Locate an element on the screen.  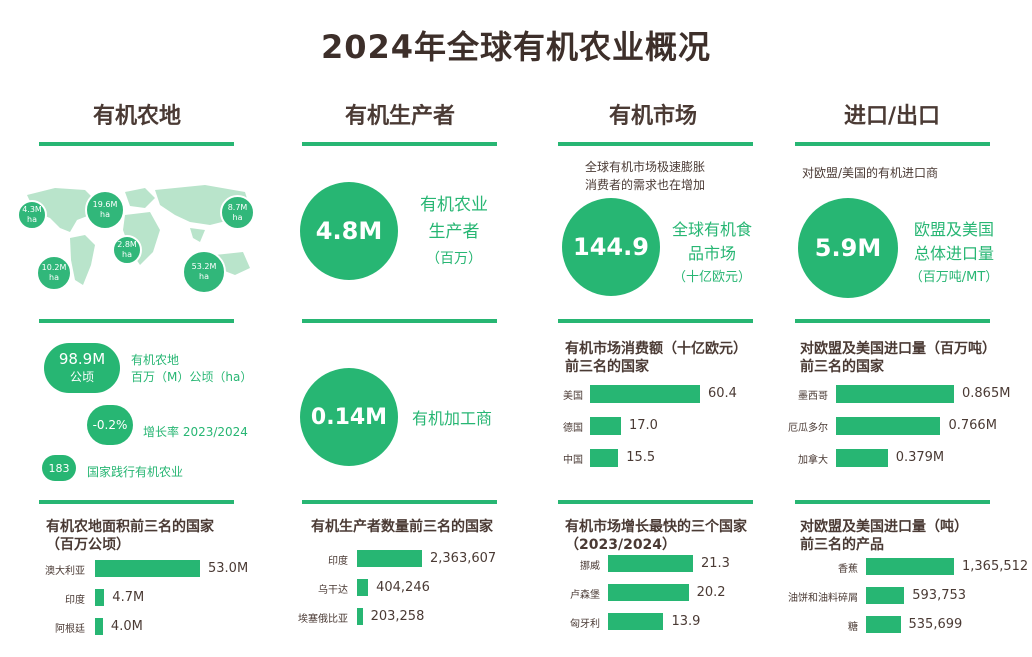
producers-label: 有机农业 生产者 （百万） is located at coordinates (454, 232).